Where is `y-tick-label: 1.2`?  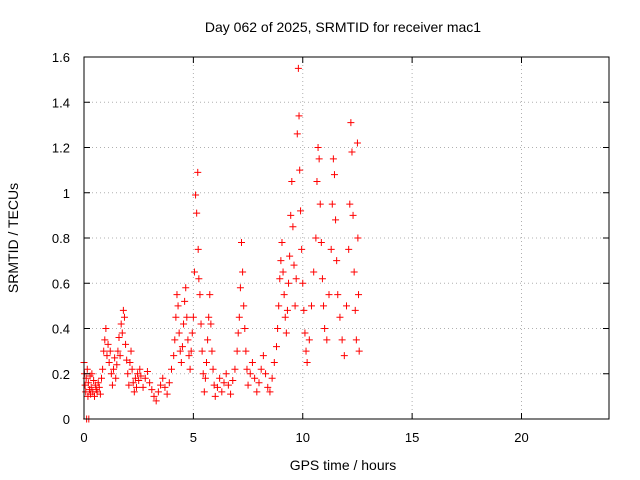 y-tick-label: 1.2 is located at coordinates (61, 148).